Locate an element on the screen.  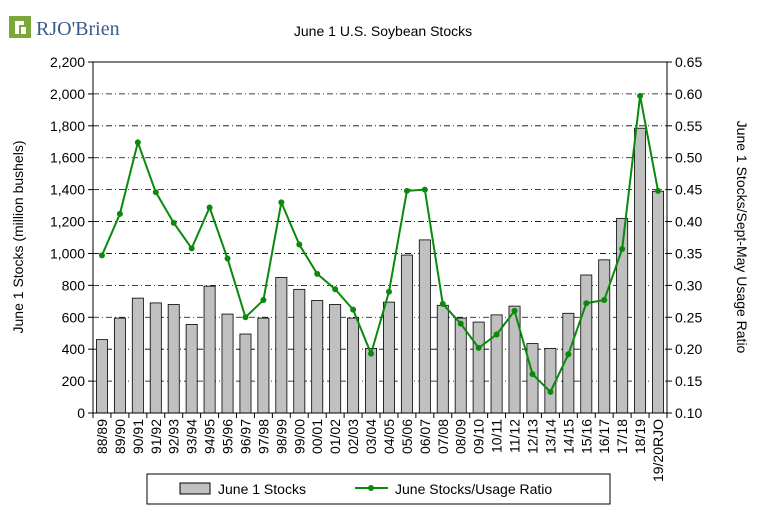
bar-18/19 is located at coordinates (640, 270).